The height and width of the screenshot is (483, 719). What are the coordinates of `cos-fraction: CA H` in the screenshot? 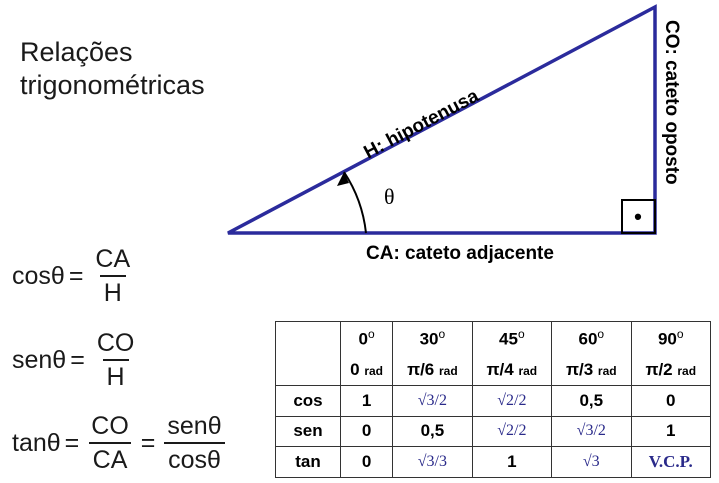 It's located at (112, 276).